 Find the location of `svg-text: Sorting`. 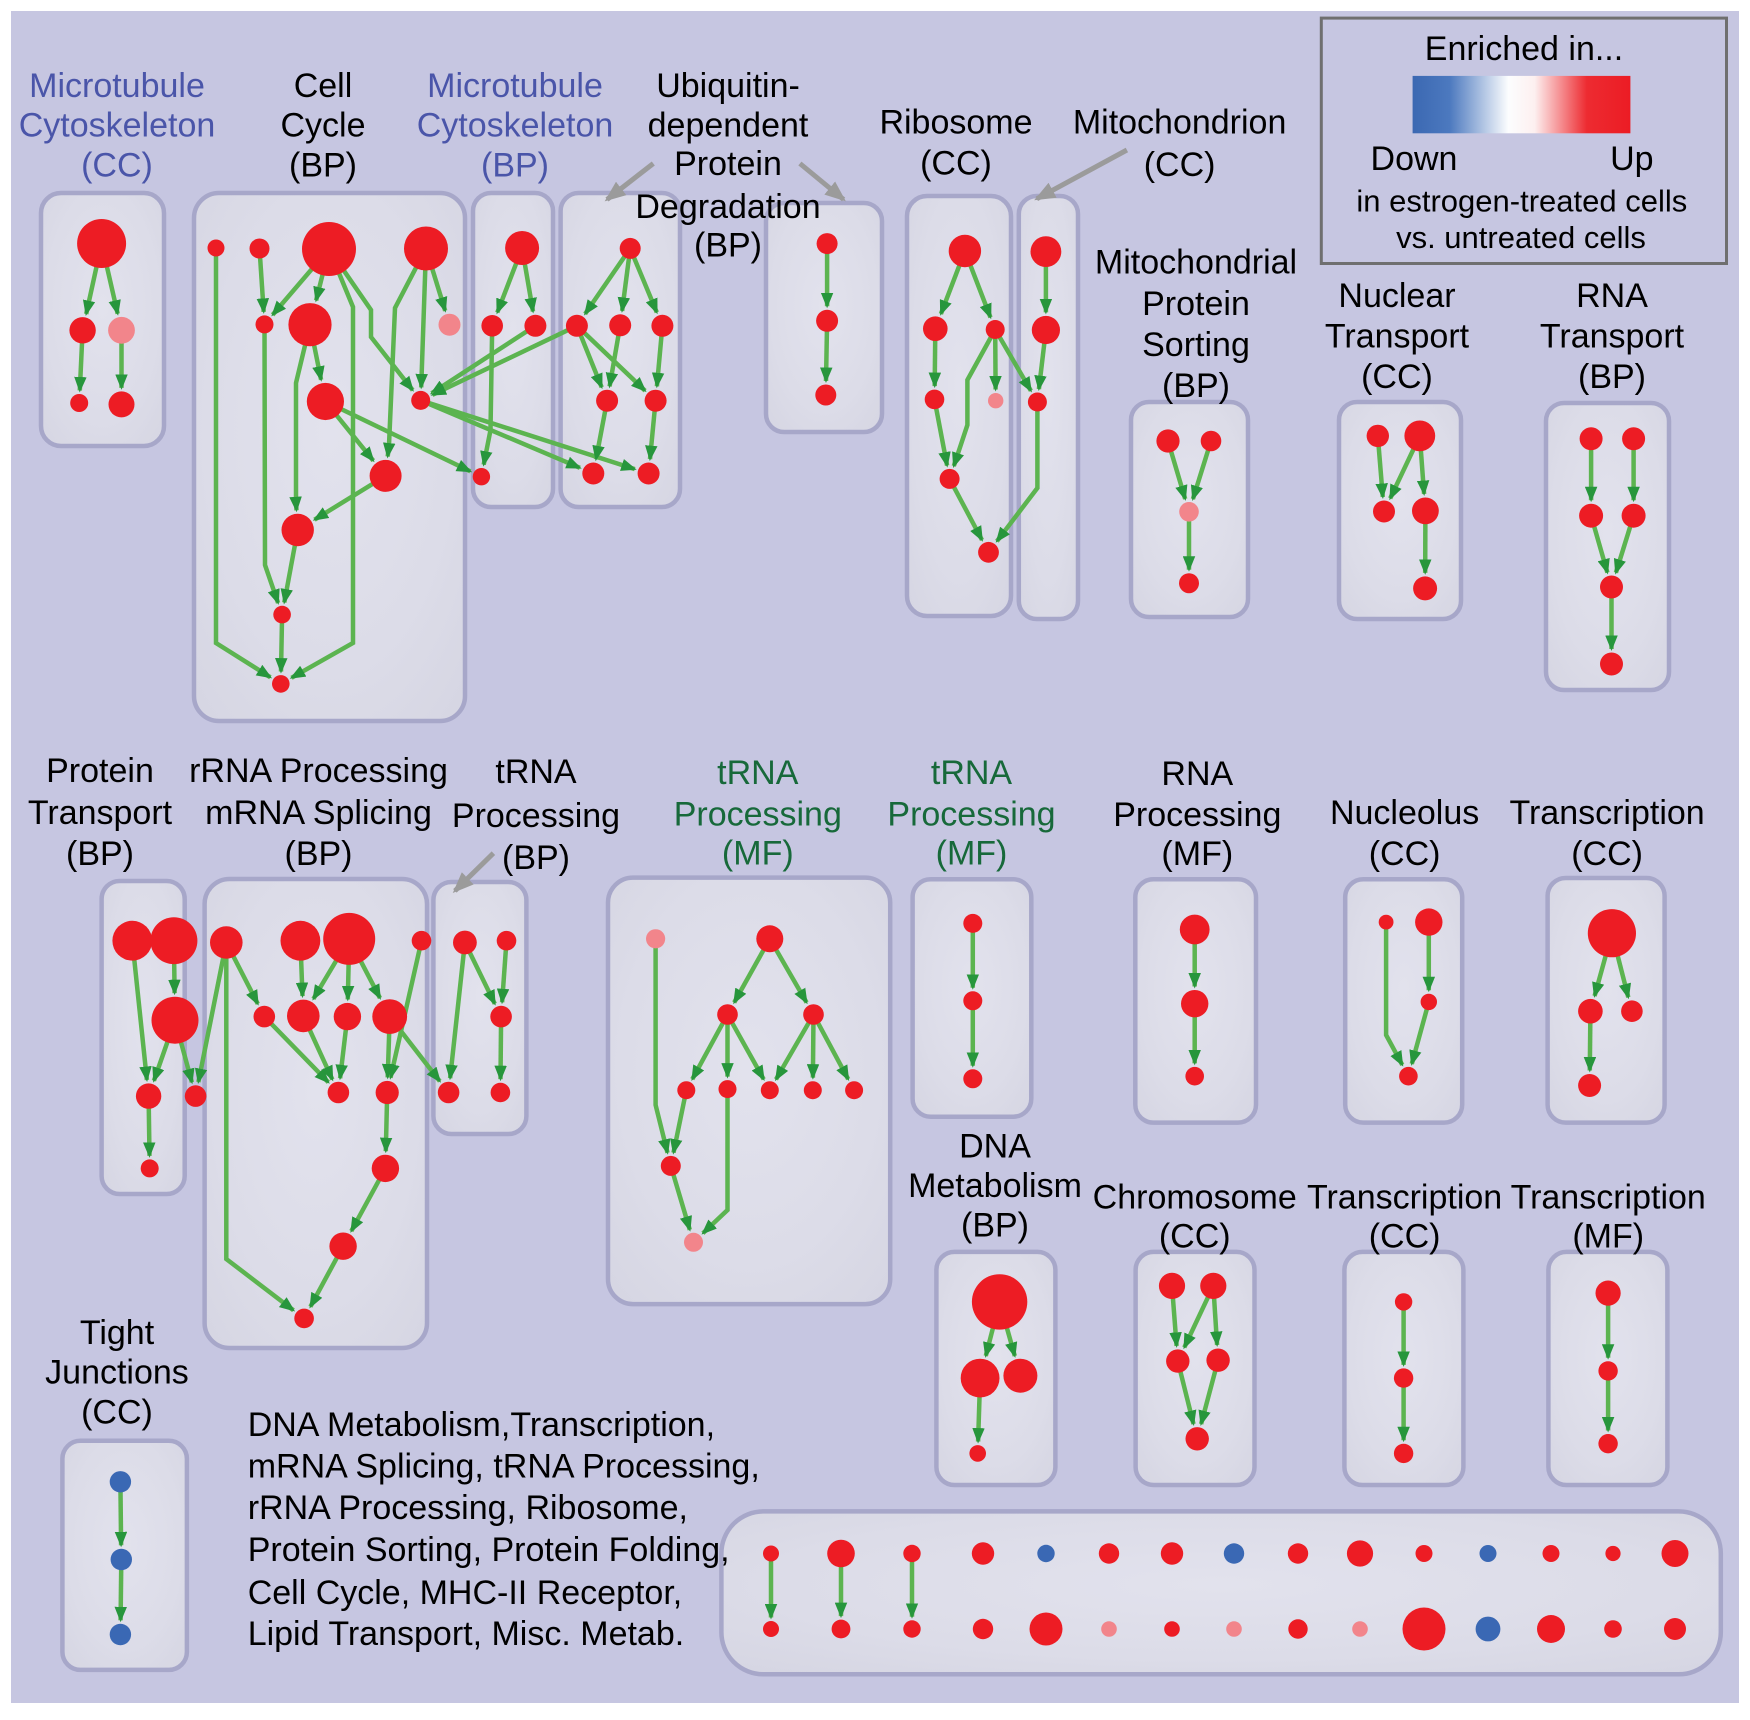

svg-text: Sorting is located at coordinates (1196, 345).